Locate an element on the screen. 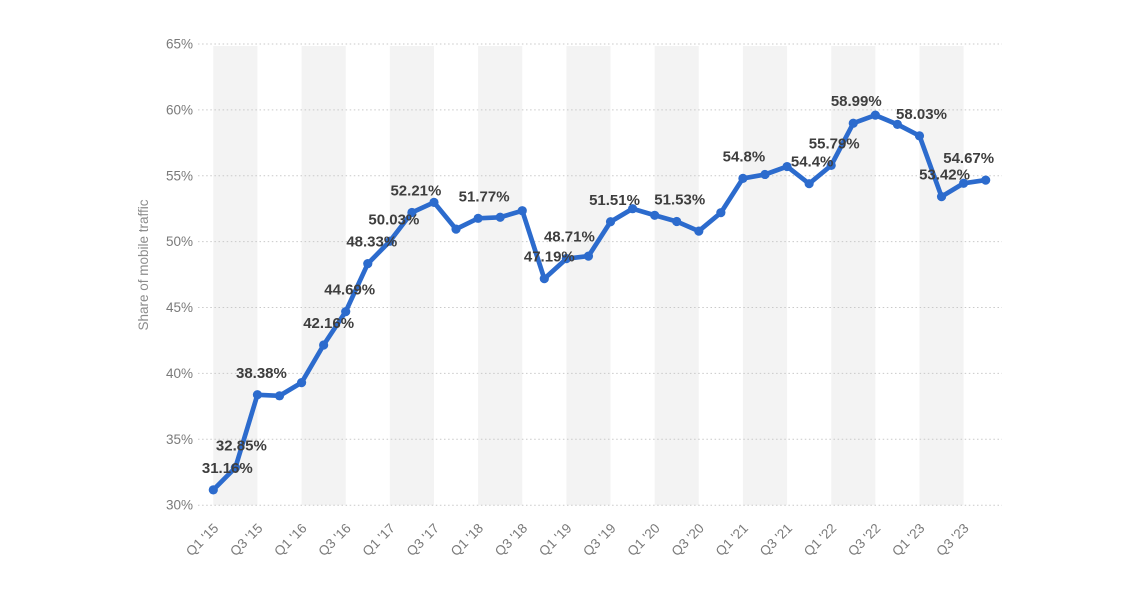 The height and width of the screenshot is (591, 1140). x-tick-label: Q3 '17 is located at coordinates (423, 540).